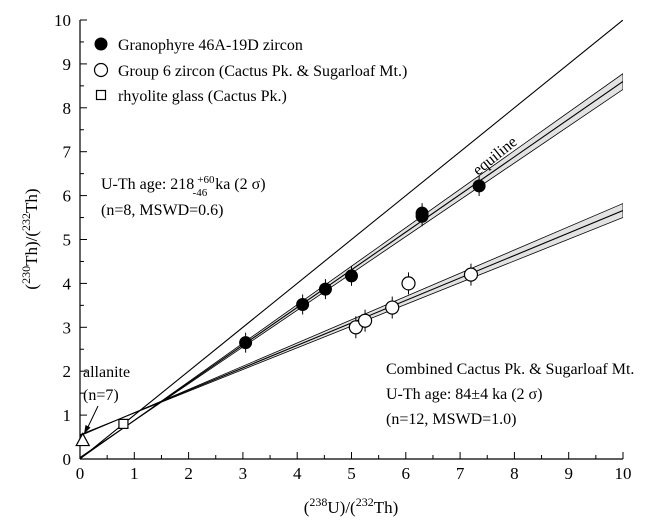 The height and width of the screenshot is (523, 645). I want to click on x-tick-label: 4, so click(297, 473).